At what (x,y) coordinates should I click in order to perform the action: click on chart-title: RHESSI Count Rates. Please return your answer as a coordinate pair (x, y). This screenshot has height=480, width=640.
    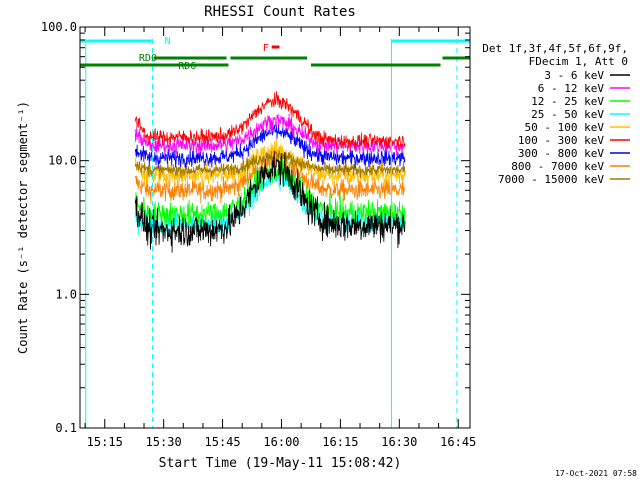
    Looking at the image, I should click on (280, 12).